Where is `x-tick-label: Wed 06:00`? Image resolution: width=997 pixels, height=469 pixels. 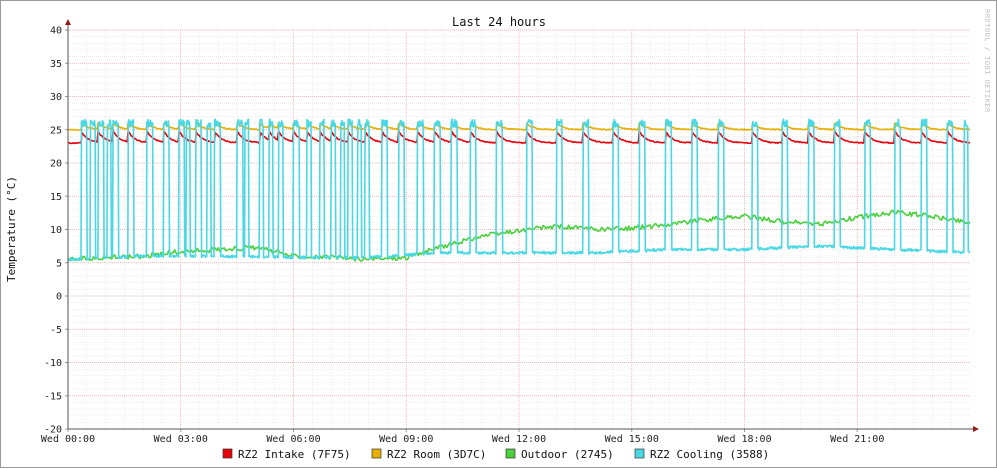
x-tick-label: Wed 06:00 is located at coordinates (293, 439).